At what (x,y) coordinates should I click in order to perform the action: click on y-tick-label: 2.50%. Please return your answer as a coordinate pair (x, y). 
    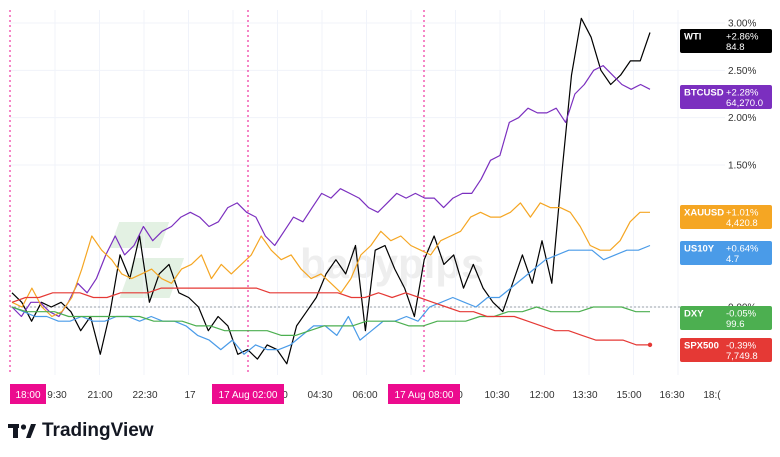
    Looking at the image, I should click on (742, 71).